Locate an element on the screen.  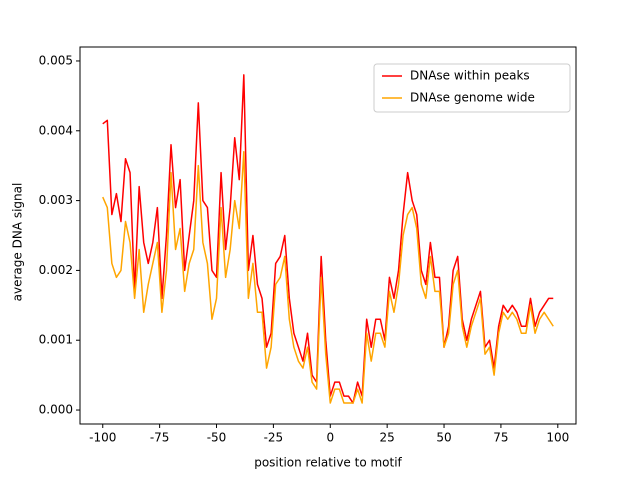
y-tick-label: 0.005 is located at coordinates (56, 60).